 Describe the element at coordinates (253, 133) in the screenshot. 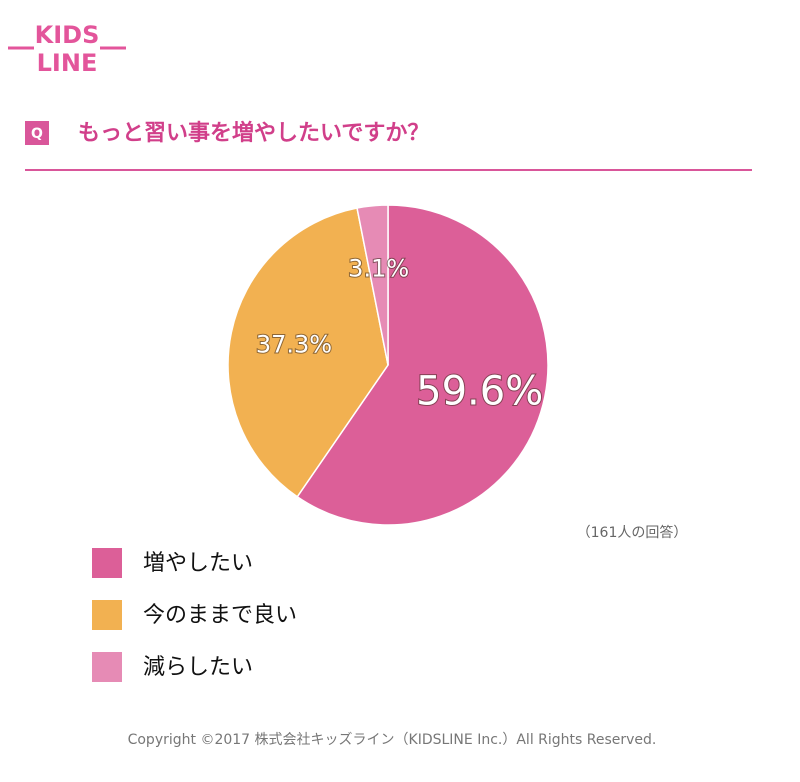

I see `chart-title: もっと習い事を増やしたいですか？` at that location.